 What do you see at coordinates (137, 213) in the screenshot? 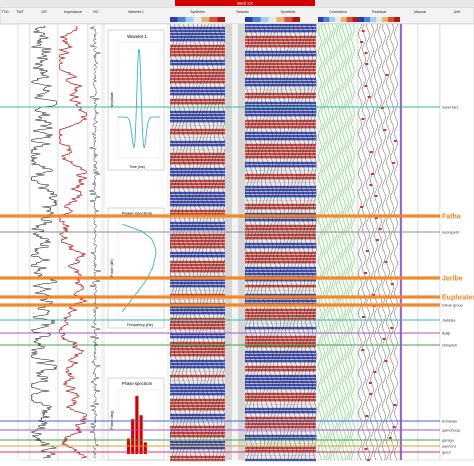
I see `spectrum-title: Power spectrum` at bounding box center [137, 213].